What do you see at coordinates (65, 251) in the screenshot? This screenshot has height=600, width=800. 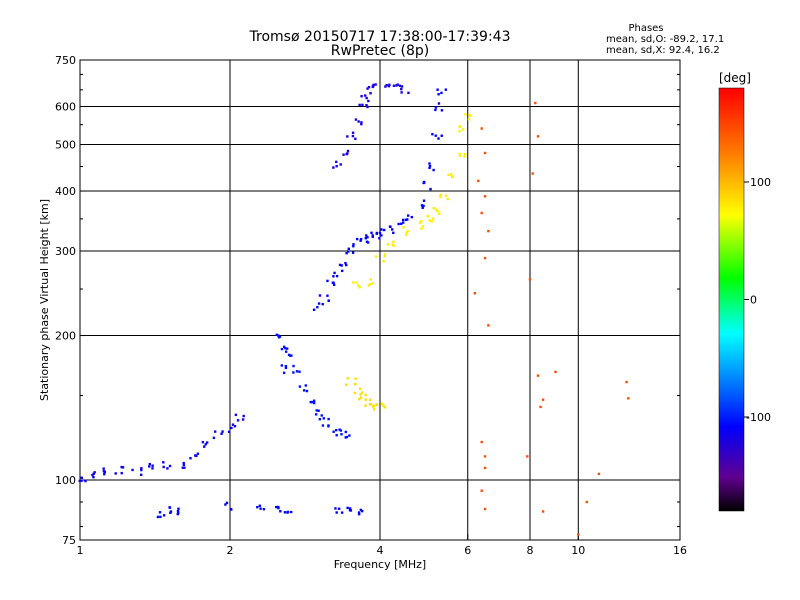 I see `y-tick-label: 300` at bounding box center [65, 251].